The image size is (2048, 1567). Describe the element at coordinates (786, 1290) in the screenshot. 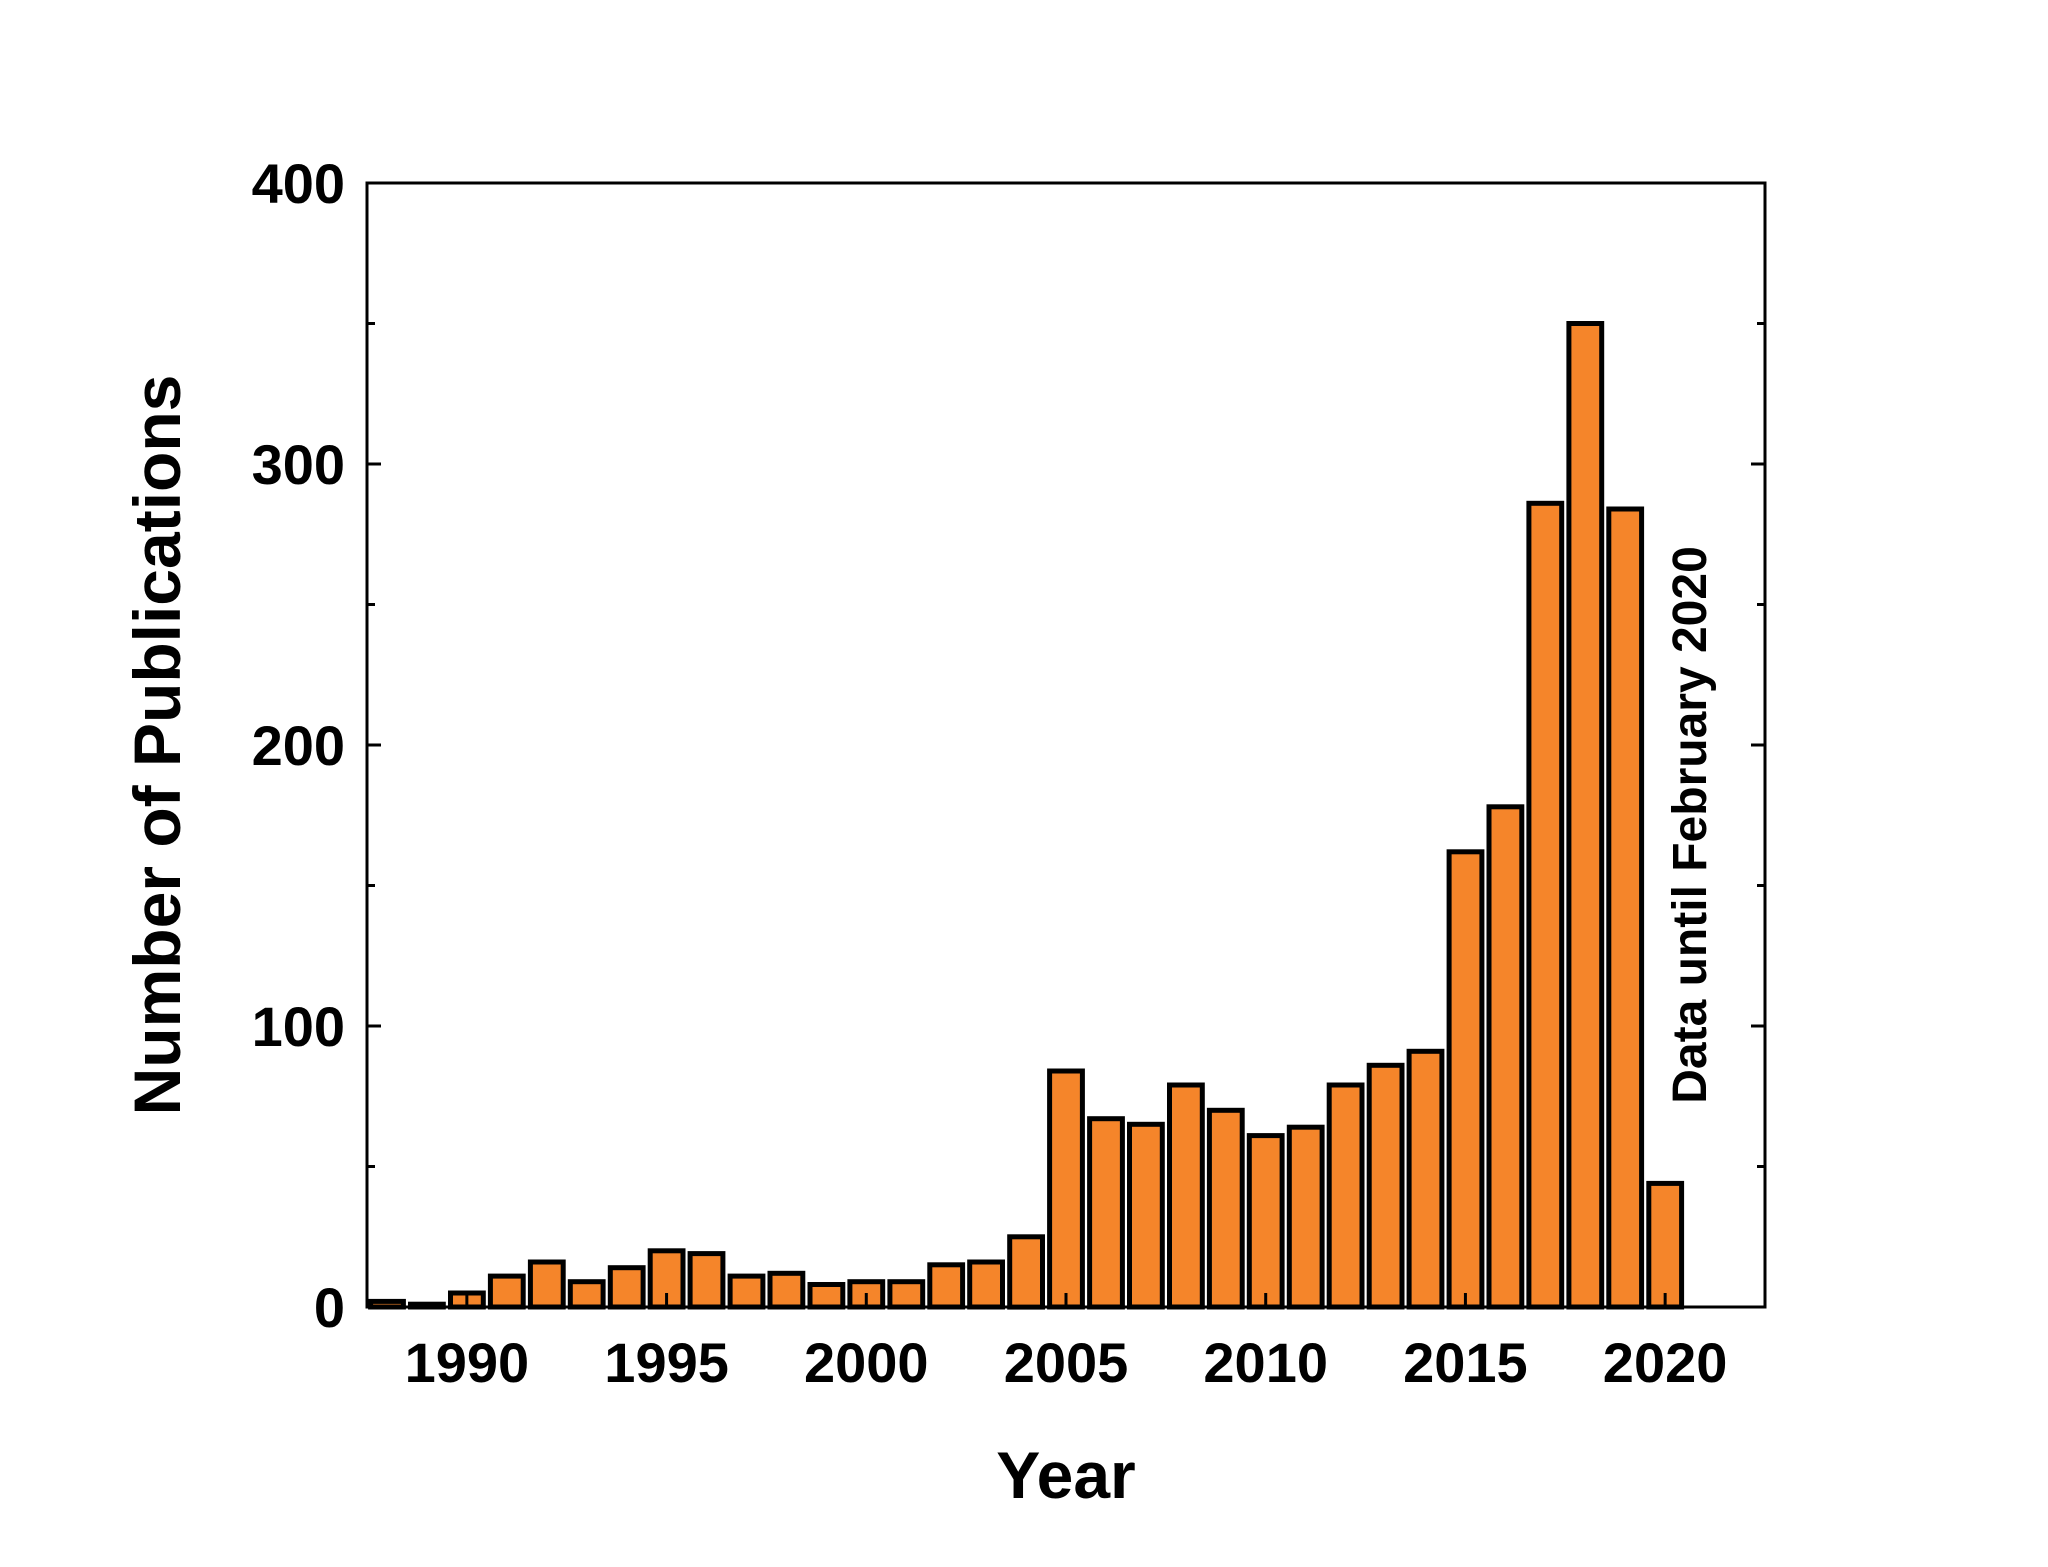

I see `bar-1998` at that location.